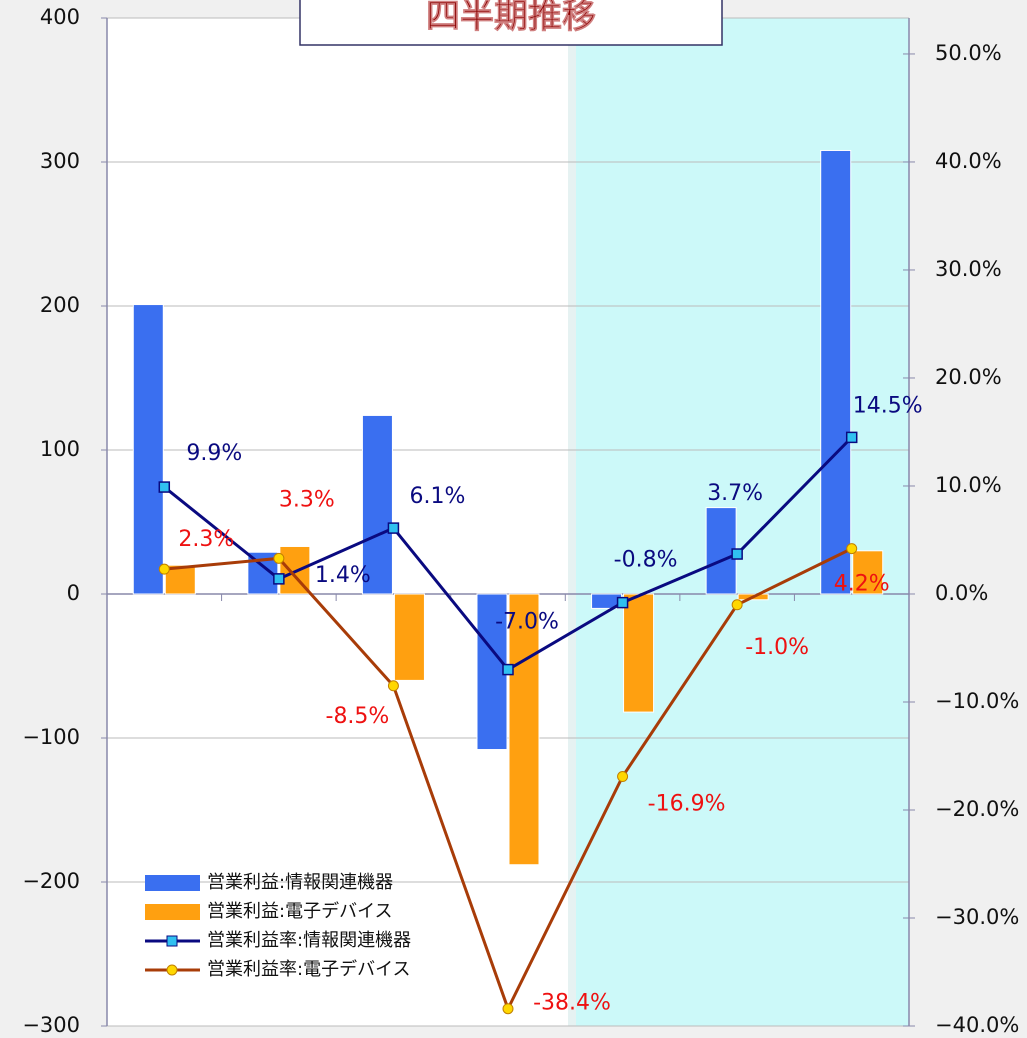 This screenshot has width=1027, height=1038. What do you see at coordinates (51, 737) in the screenshot?
I see `y-tick-label: −100` at bounding box center [51, 737].